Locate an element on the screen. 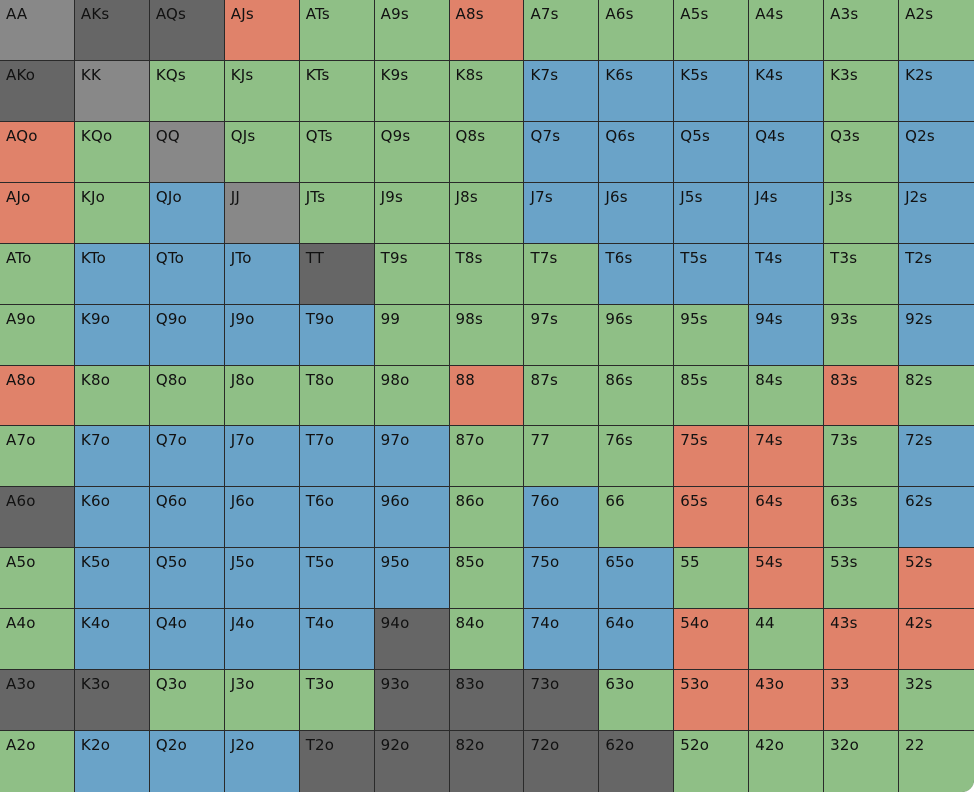  hand-cell-99: 99 is located at coordinates (412, 335).